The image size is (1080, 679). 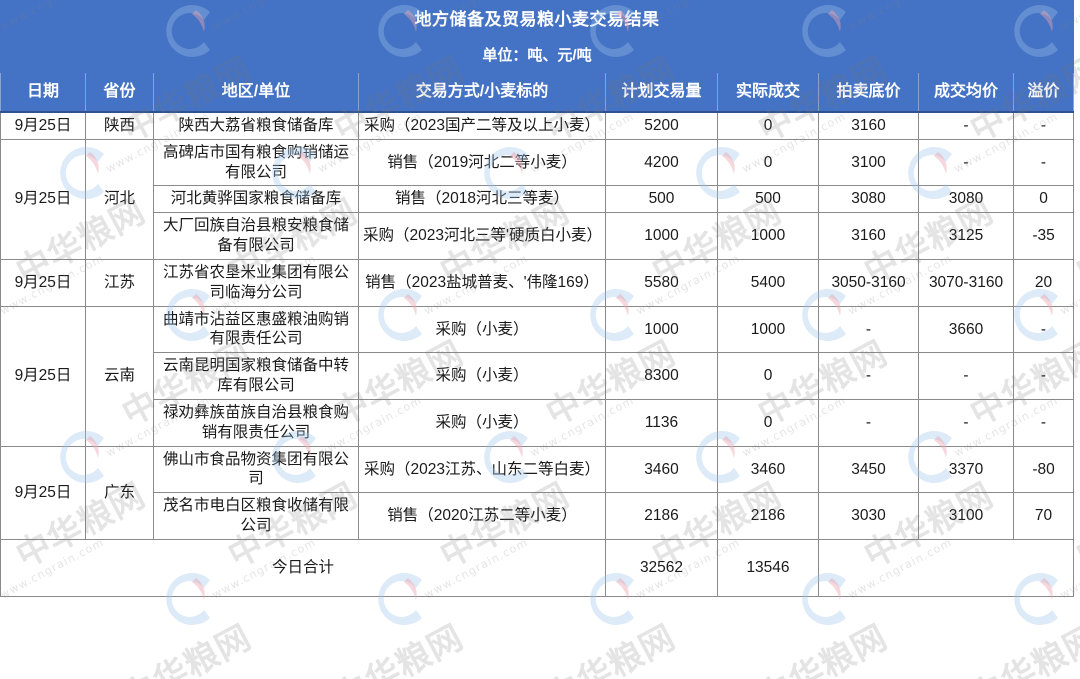 I want to click on cell-avg-price: 3070-3160, so click(x=966, y=282).